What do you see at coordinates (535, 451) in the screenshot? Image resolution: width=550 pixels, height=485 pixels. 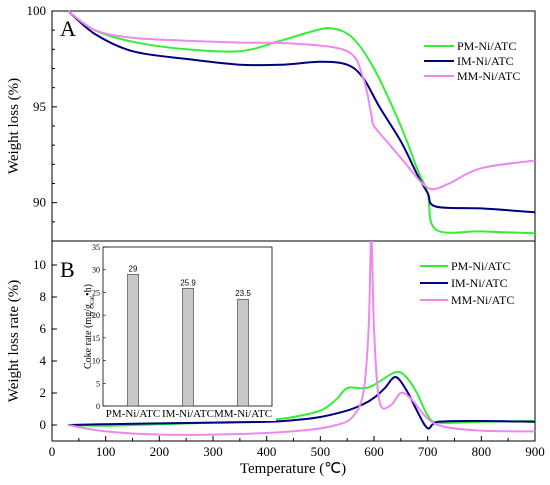 I see `x-tick-label: 900` at bounding box center [535, 451].